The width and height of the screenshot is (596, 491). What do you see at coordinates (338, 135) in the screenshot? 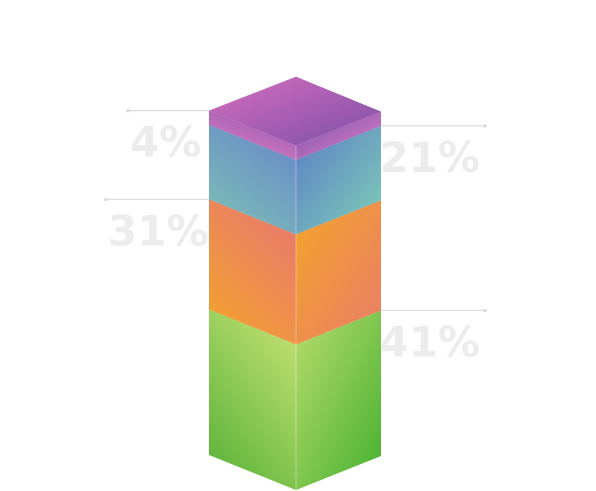
I see `bar-segment-4-right-face` at bounding box center [338, 135].